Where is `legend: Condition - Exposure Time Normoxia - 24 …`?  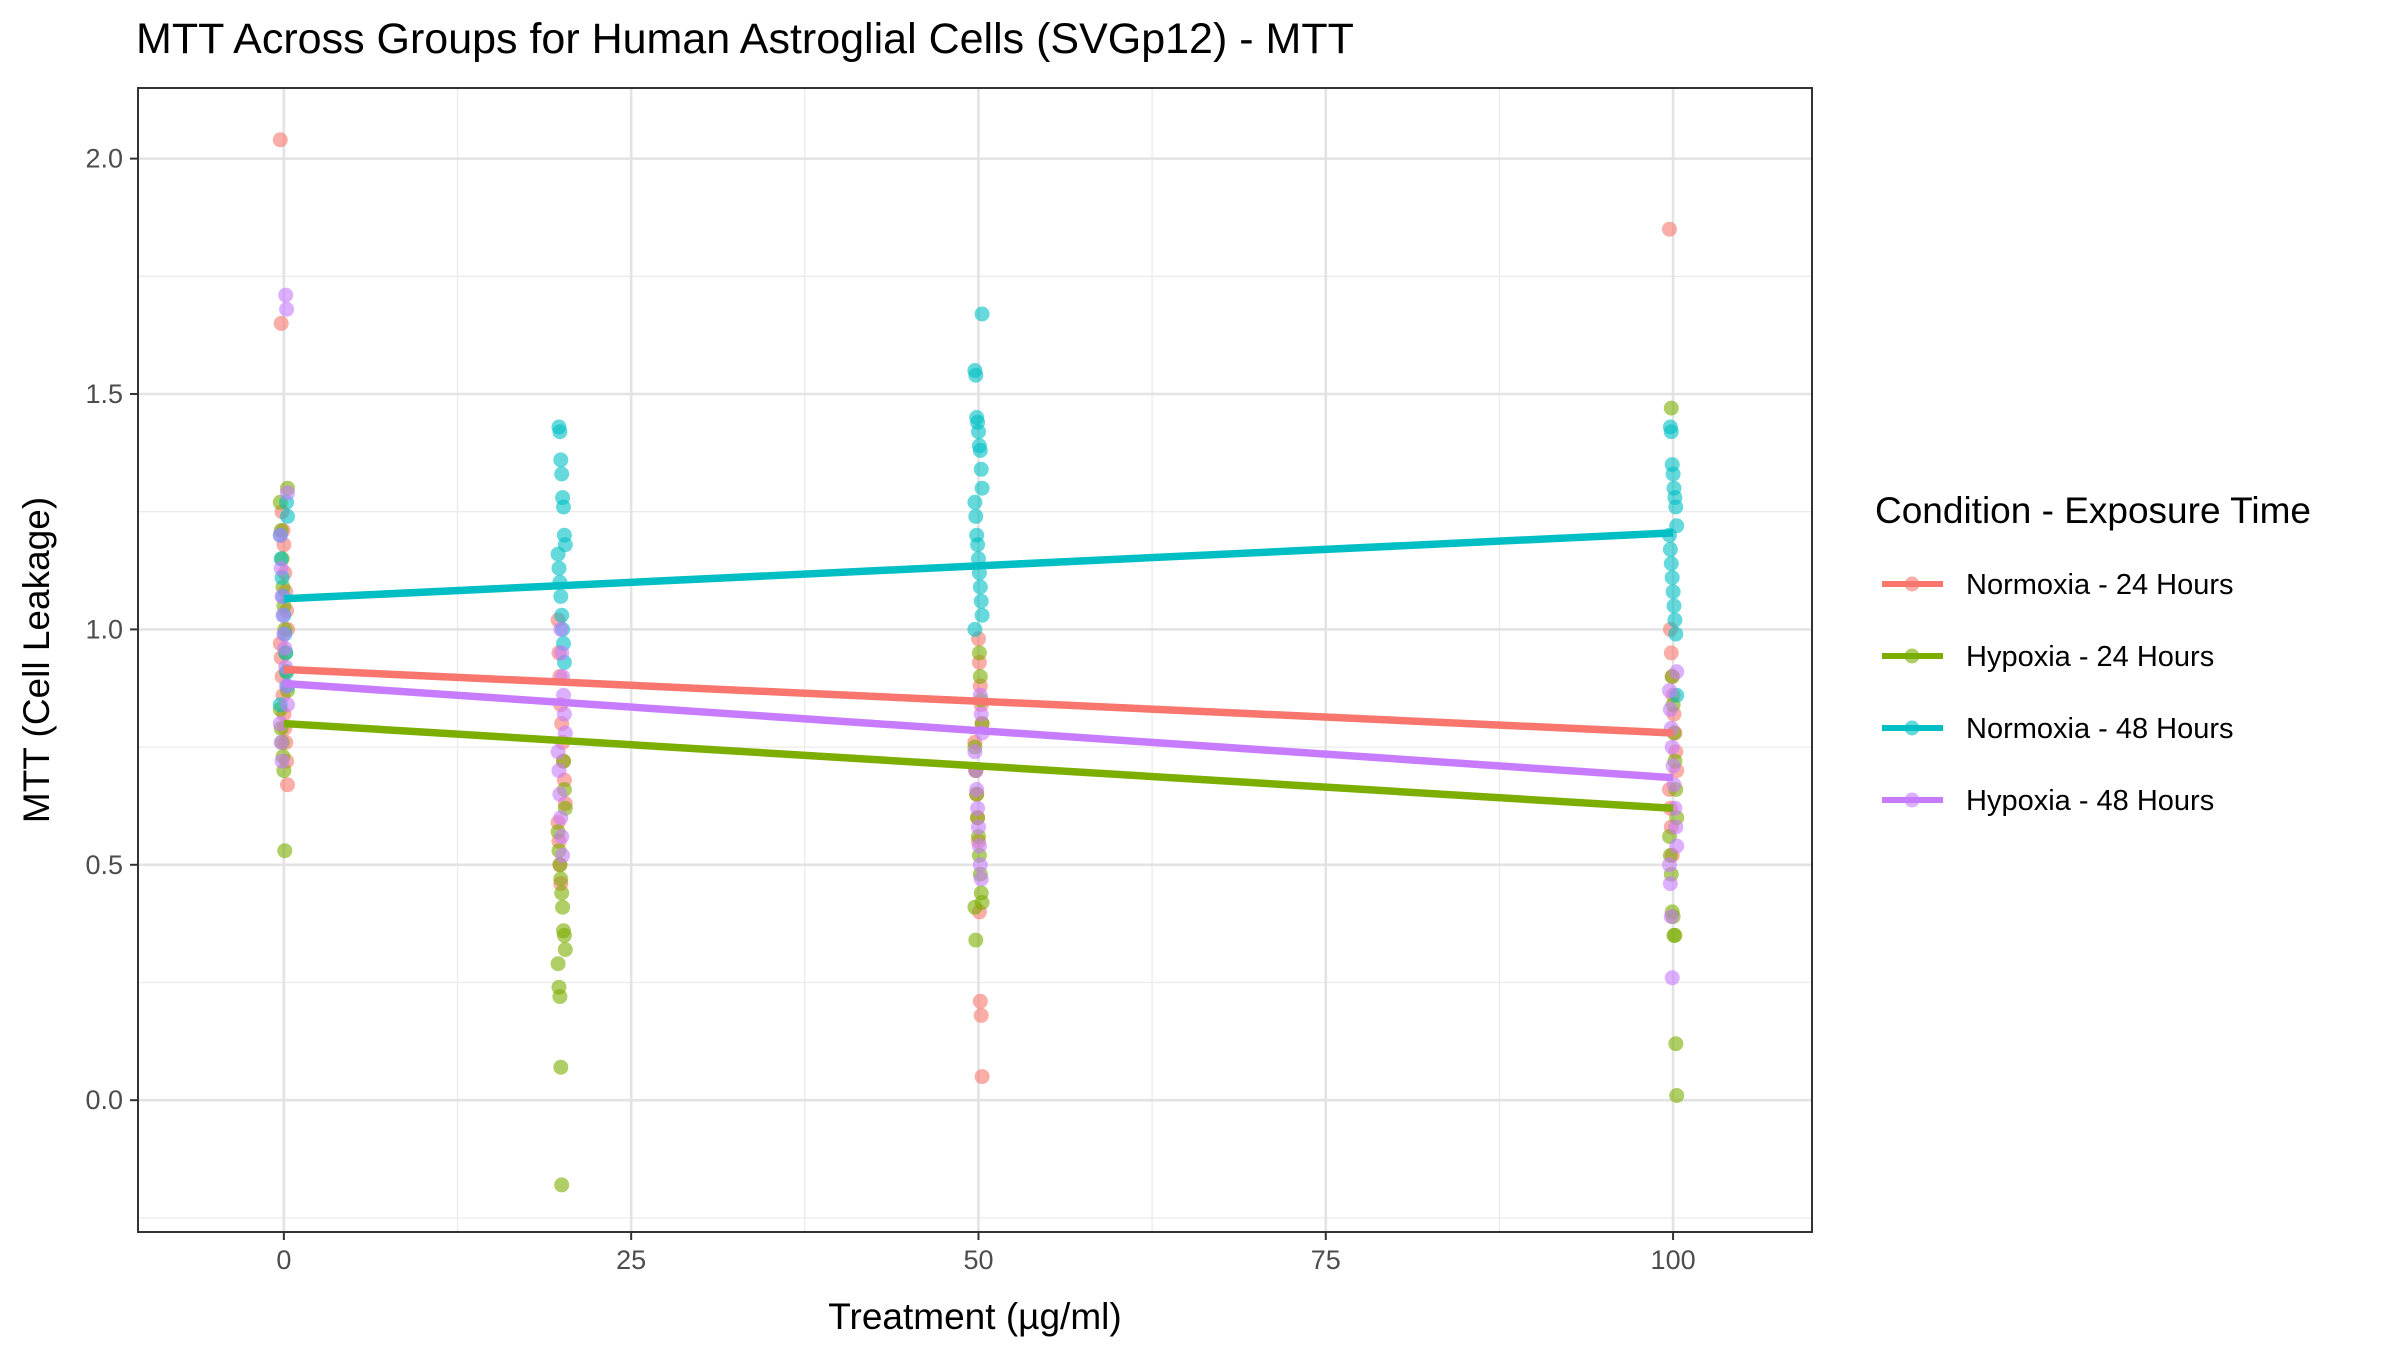
legend: Condition - Exposure Time Normoxia - 24 … is located at coordinates (2093, 653).